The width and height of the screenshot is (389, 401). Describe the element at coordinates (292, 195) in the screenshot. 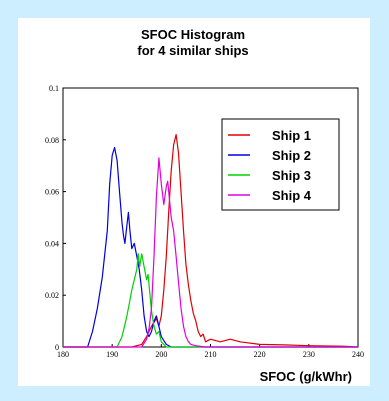

I see `legend-label-ship-4: Ship 4` at that location.